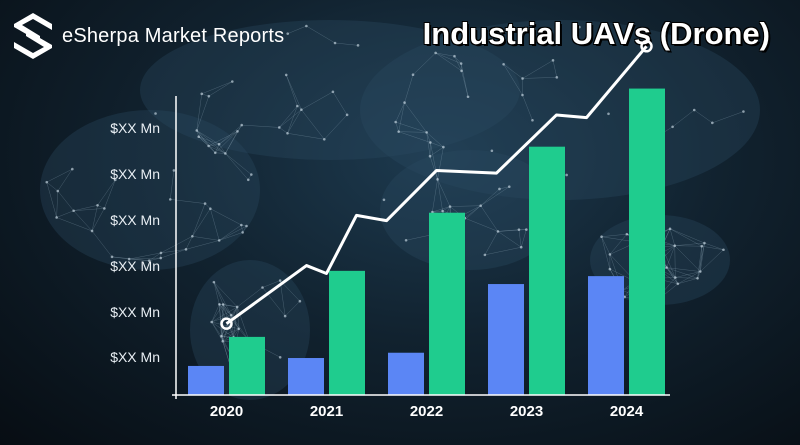  What do you see at coordinates (33, 36) in the screenshot?
I see `sherpa-logo-icon` at bounding box center [33, 36].